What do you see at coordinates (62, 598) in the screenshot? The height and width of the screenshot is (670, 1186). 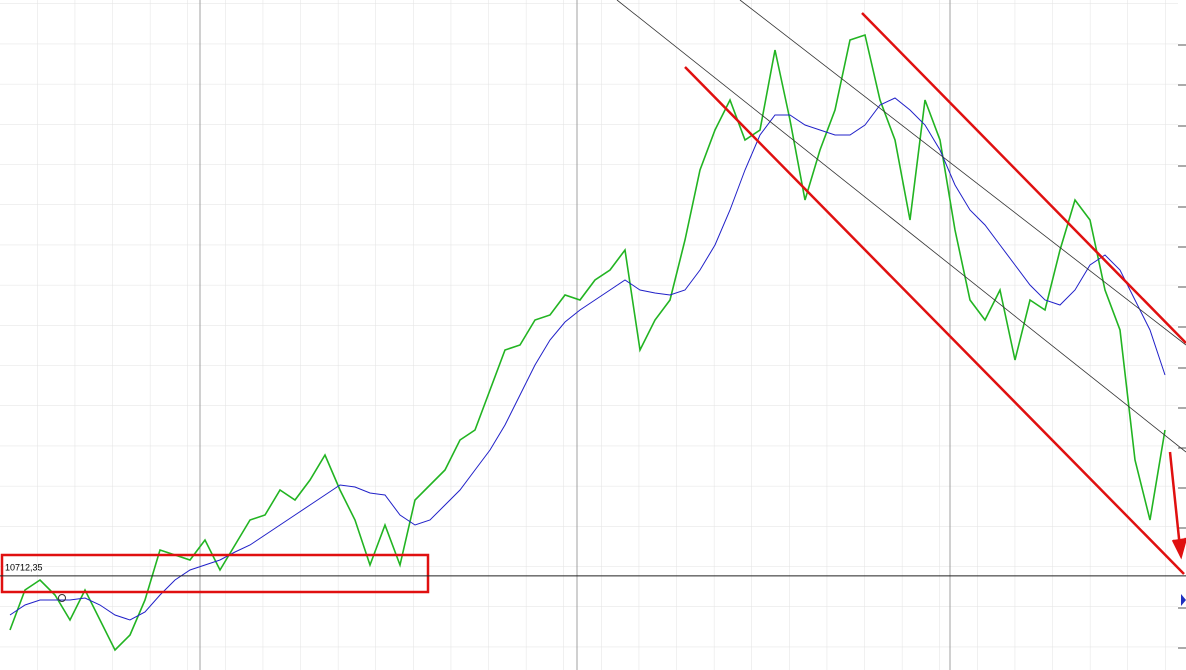 I see `cursor` at bounding box center [62, 598].